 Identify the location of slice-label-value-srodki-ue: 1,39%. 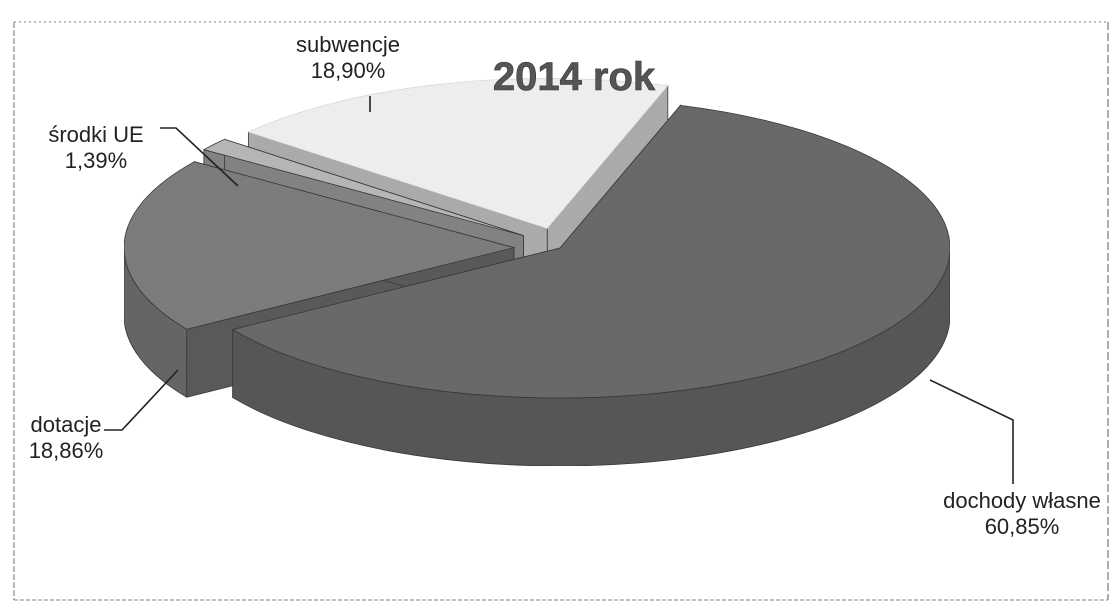
(96, 160).